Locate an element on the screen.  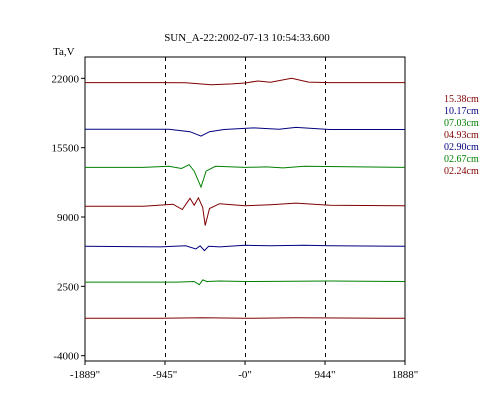
legend-entry: 07.03cm is located at coordinates (461, 123).